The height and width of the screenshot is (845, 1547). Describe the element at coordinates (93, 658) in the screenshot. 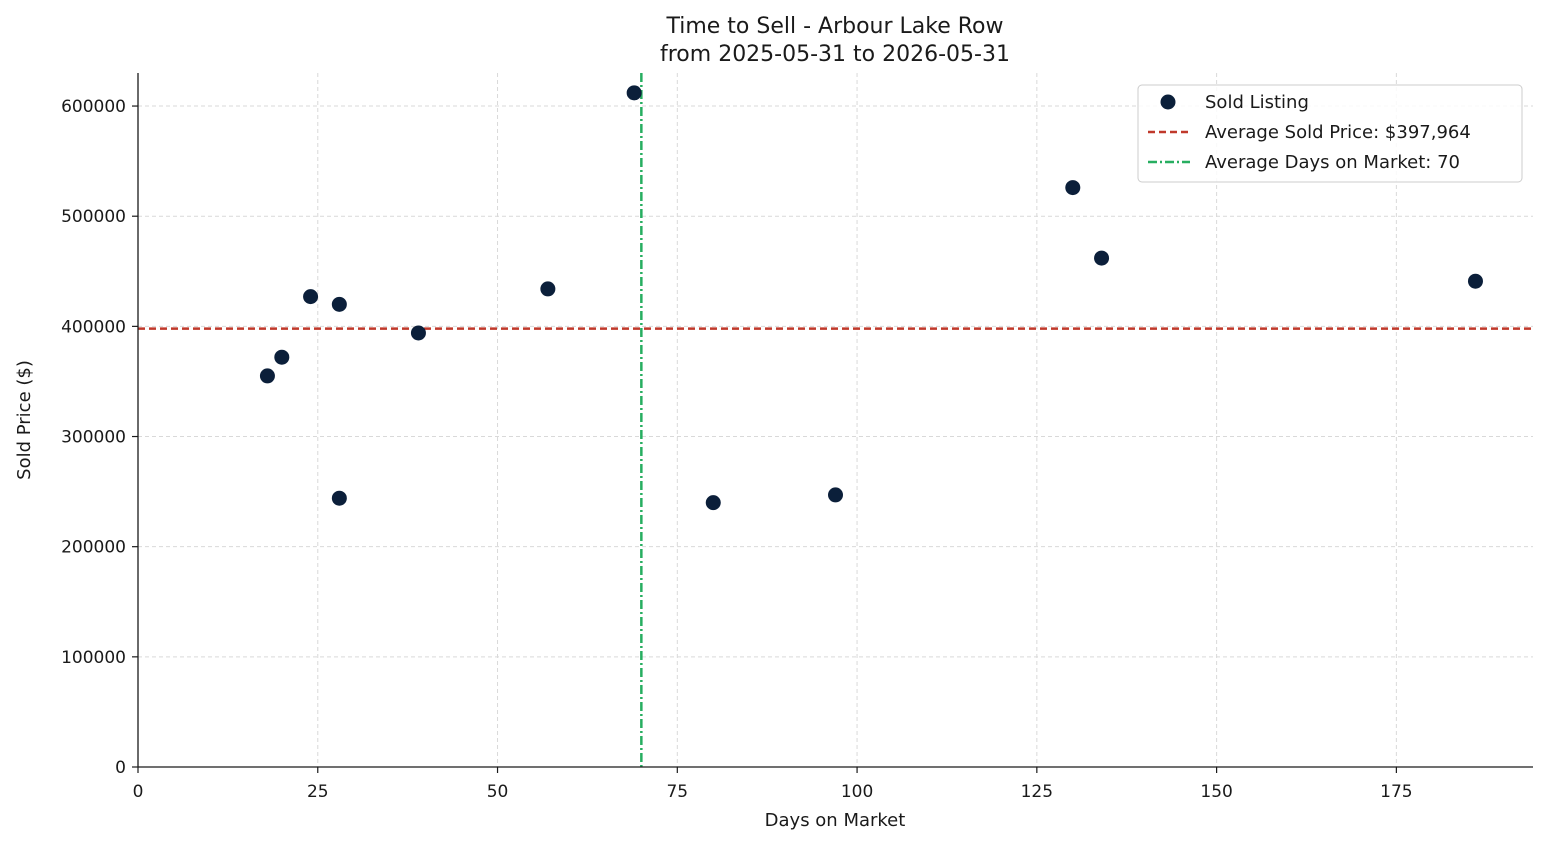

I see `y-tick-label: 100000` at that location.